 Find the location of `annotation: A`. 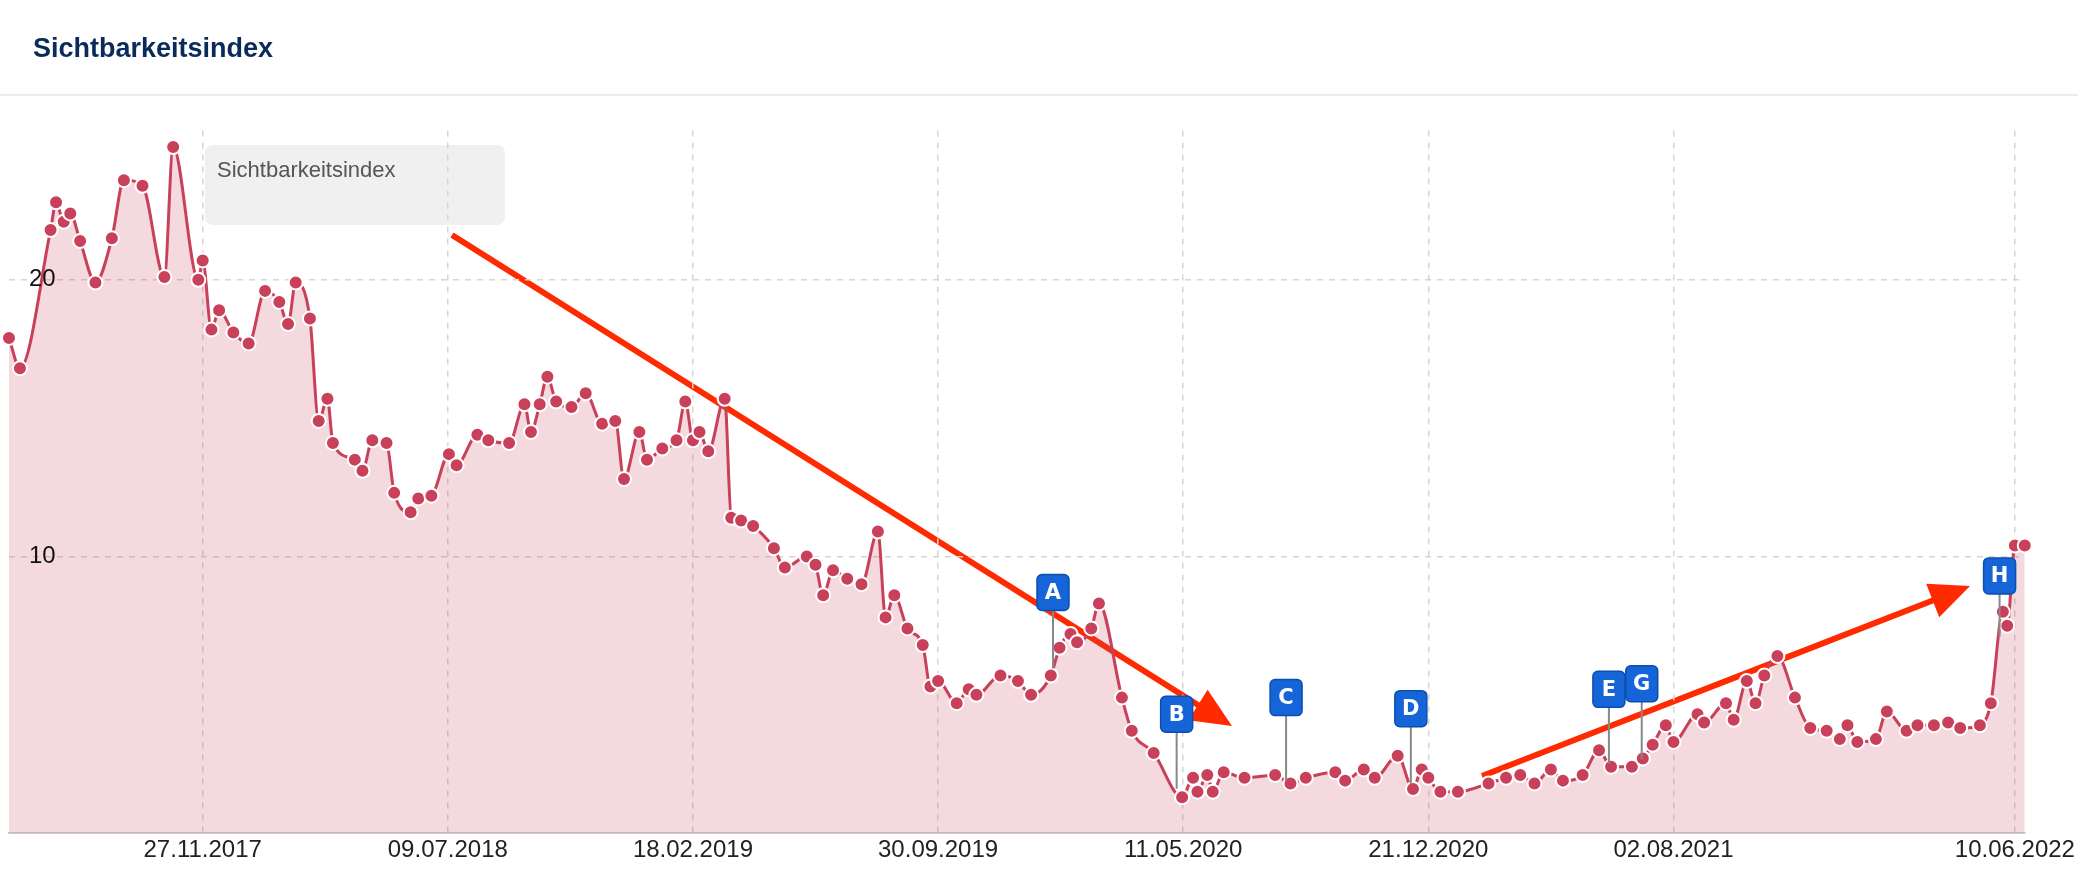

annotation: A is located at coordinates (1053, 591).